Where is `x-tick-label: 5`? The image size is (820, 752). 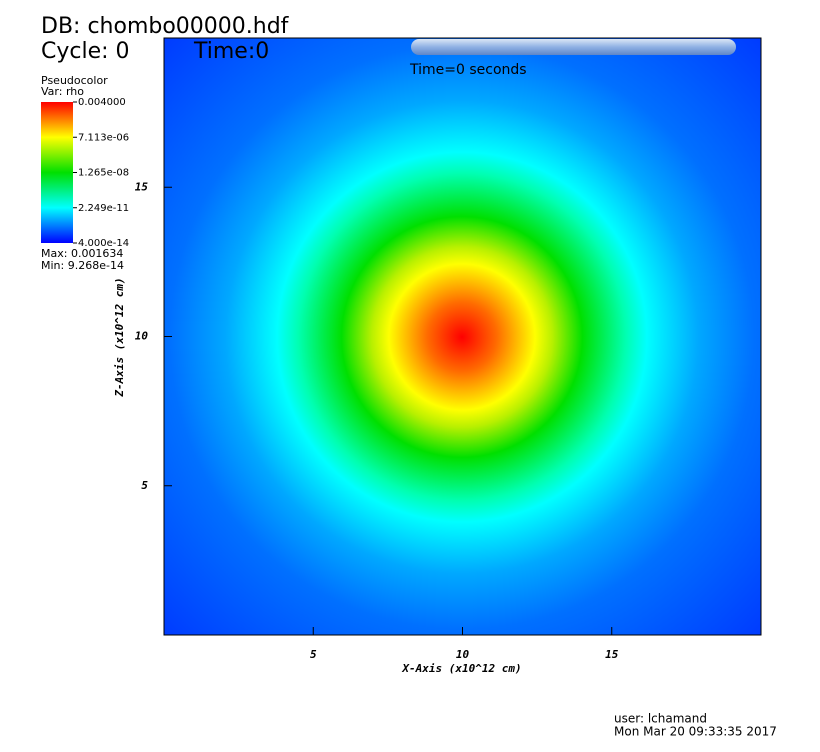 x-tick-label: 5 is located at coordinates (313, 654).